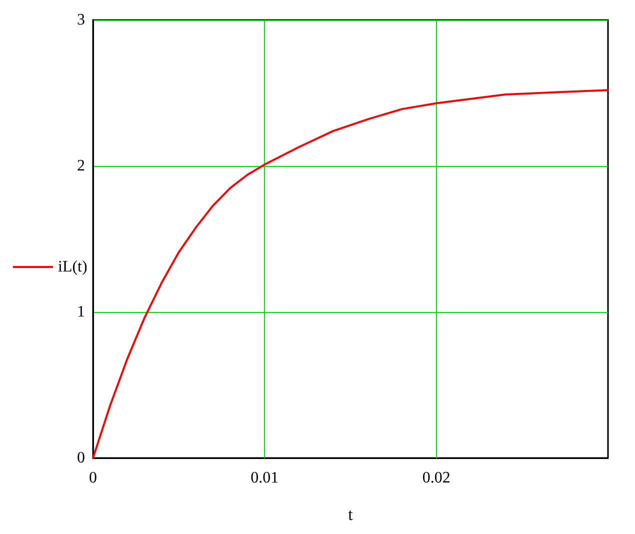 The width and height of the screenshot is (635, 534). I want to click on y-tick-label: 3, so click(81, 20).